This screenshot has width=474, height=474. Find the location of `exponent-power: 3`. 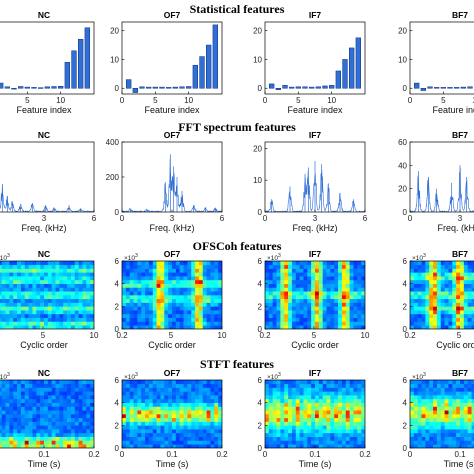

exponent-power: 3 is located at coordinates (136, 375).